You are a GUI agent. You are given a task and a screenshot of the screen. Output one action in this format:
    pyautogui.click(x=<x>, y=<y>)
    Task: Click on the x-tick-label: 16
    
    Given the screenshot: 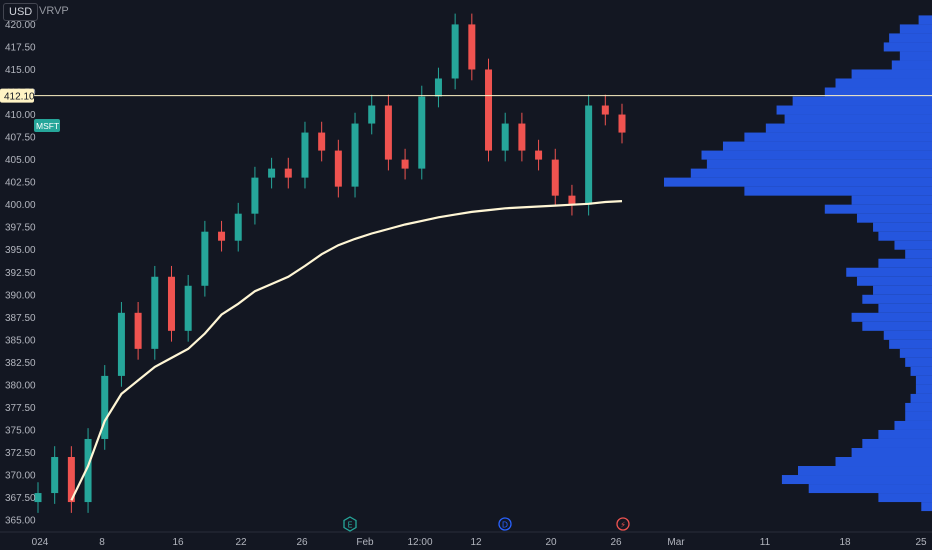 What is the action you would take?
    pyautogui.click(x=178, y=542)
    